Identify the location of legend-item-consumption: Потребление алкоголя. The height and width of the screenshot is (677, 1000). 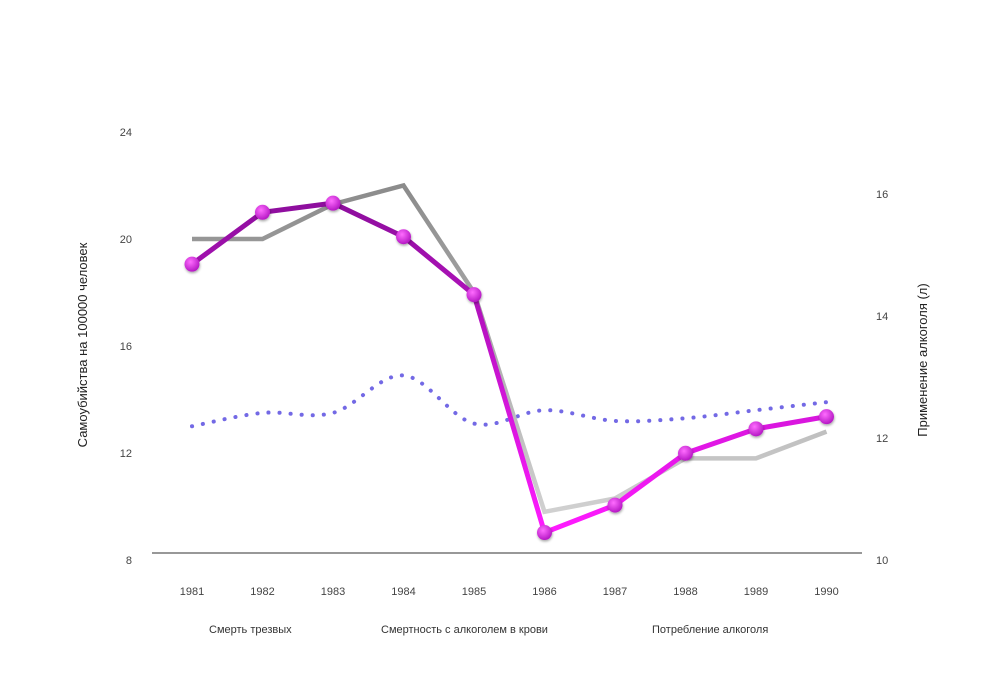
(677, 630).